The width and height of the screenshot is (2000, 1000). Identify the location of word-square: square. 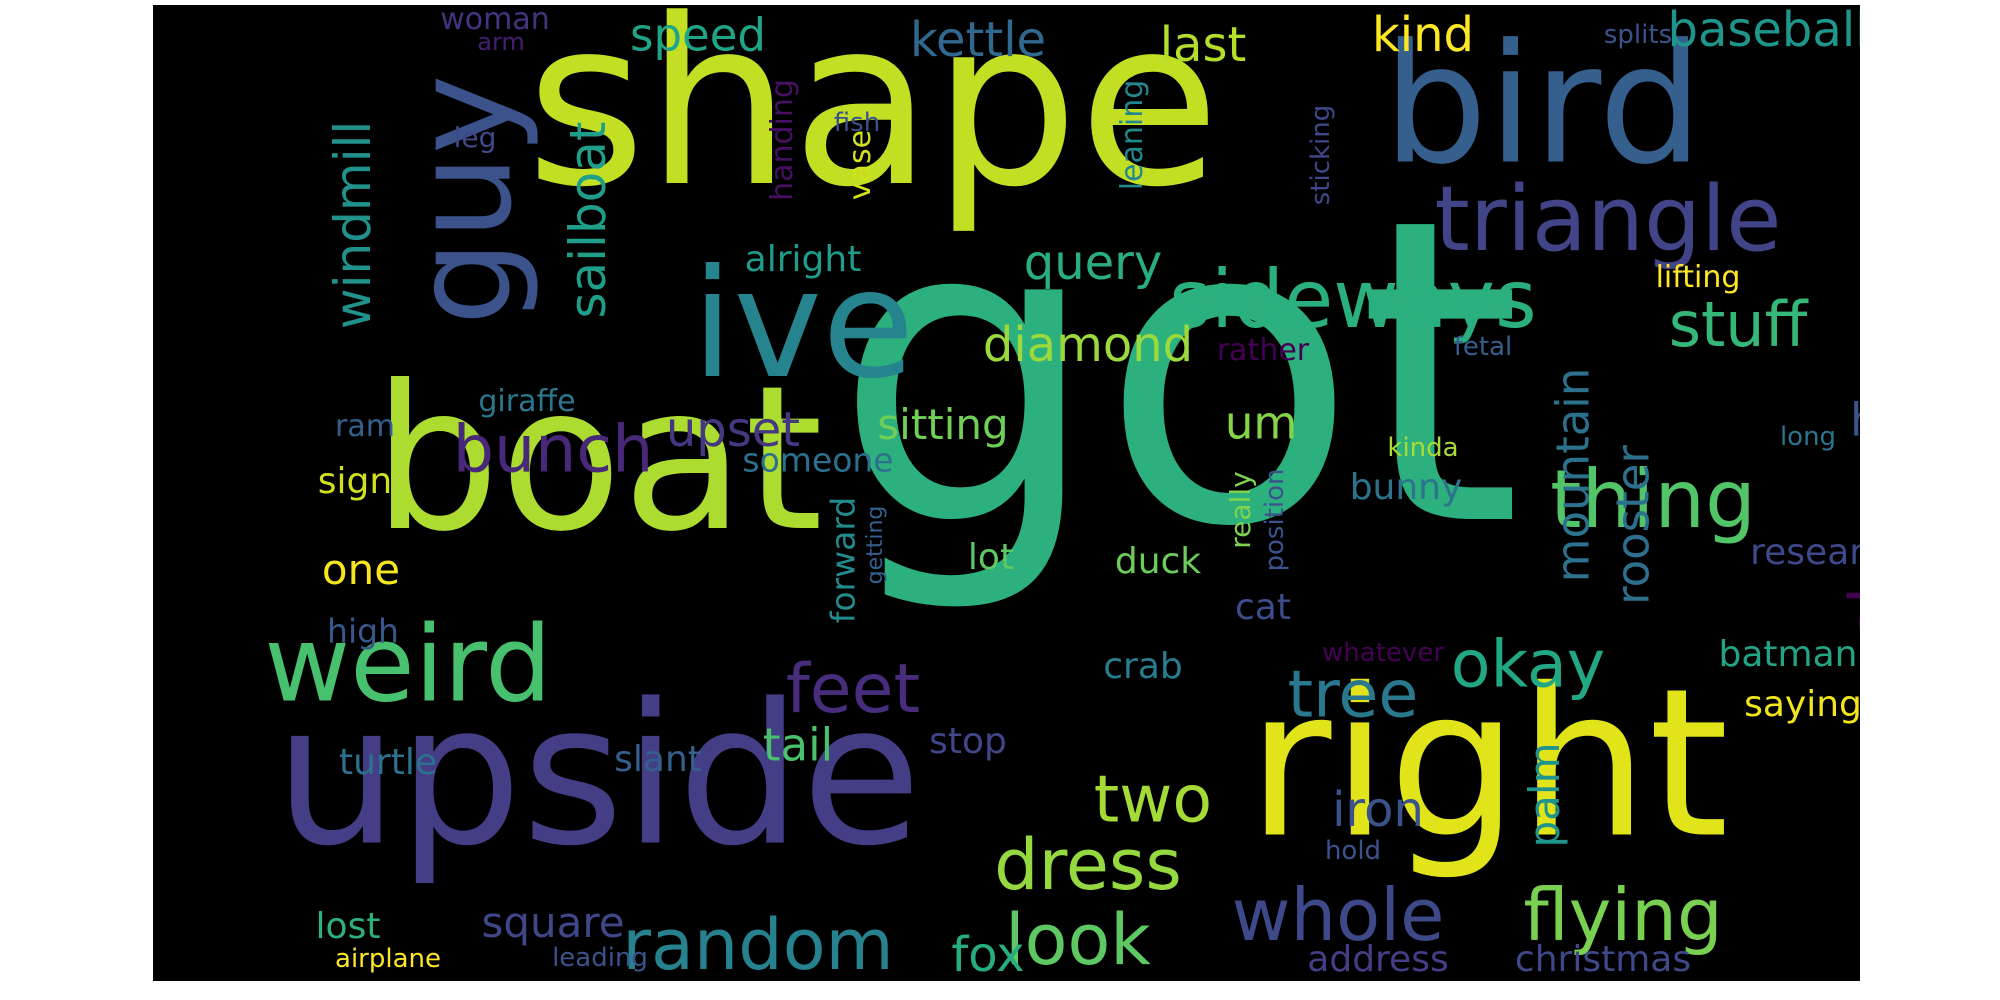
(553, 922).